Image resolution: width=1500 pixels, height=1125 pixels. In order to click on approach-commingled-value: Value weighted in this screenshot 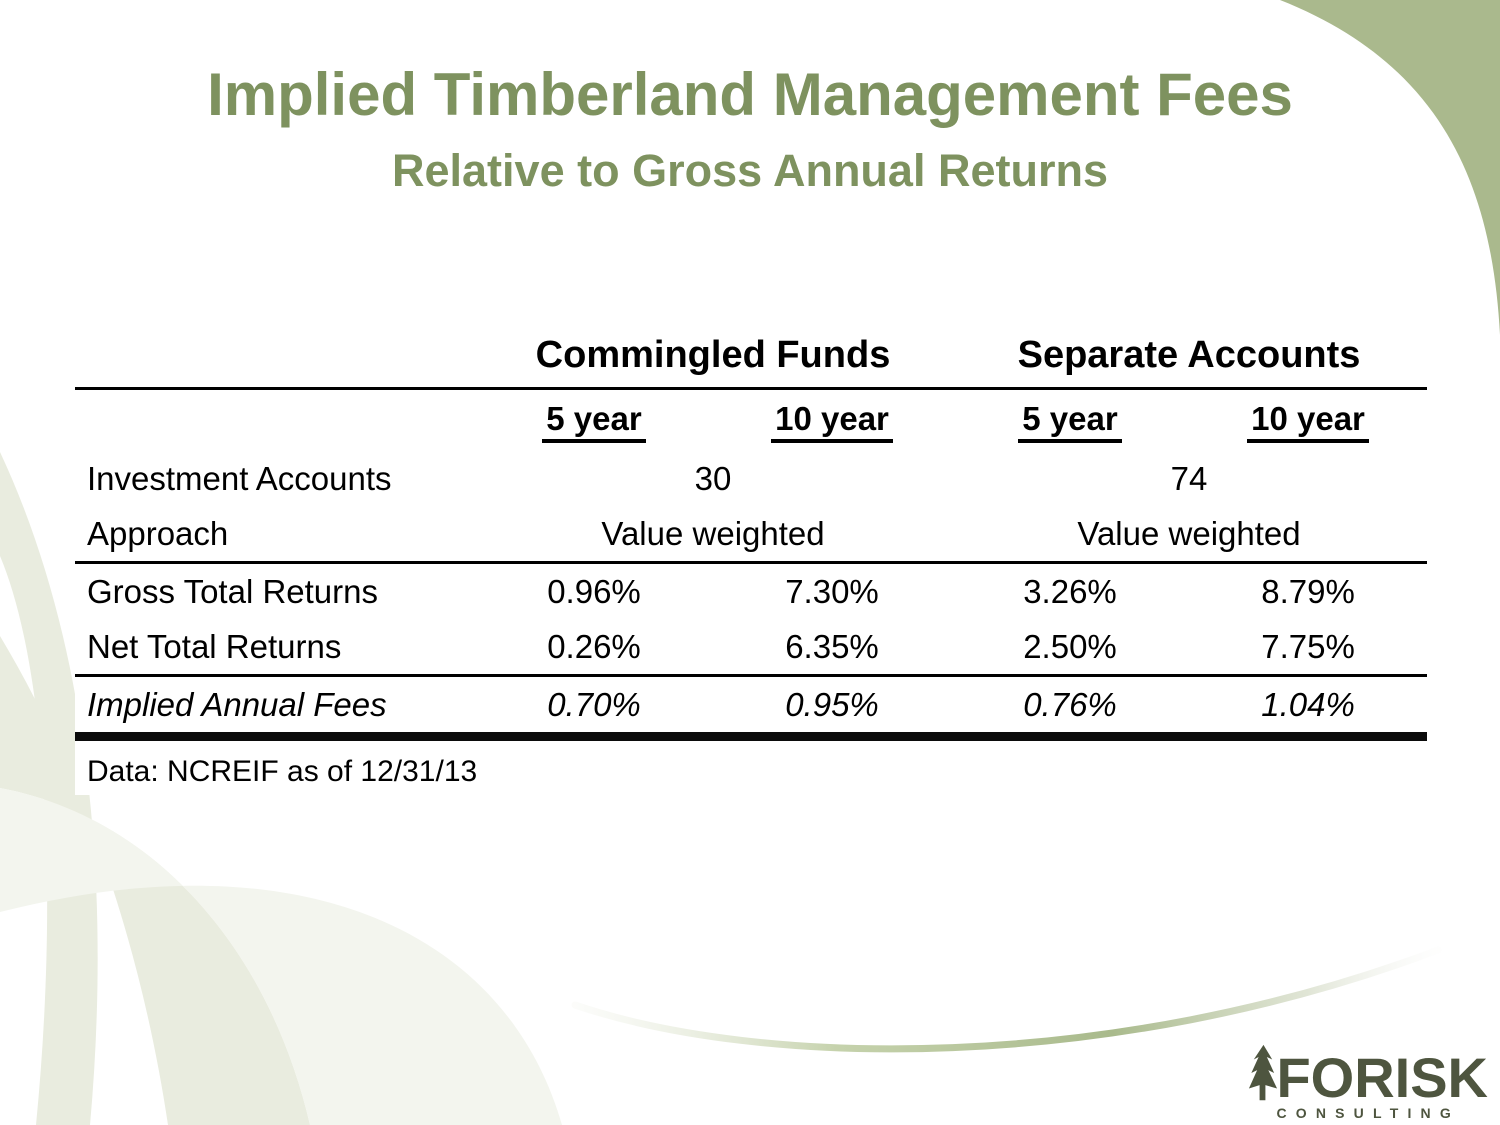, I will do `click(713, 535)`.